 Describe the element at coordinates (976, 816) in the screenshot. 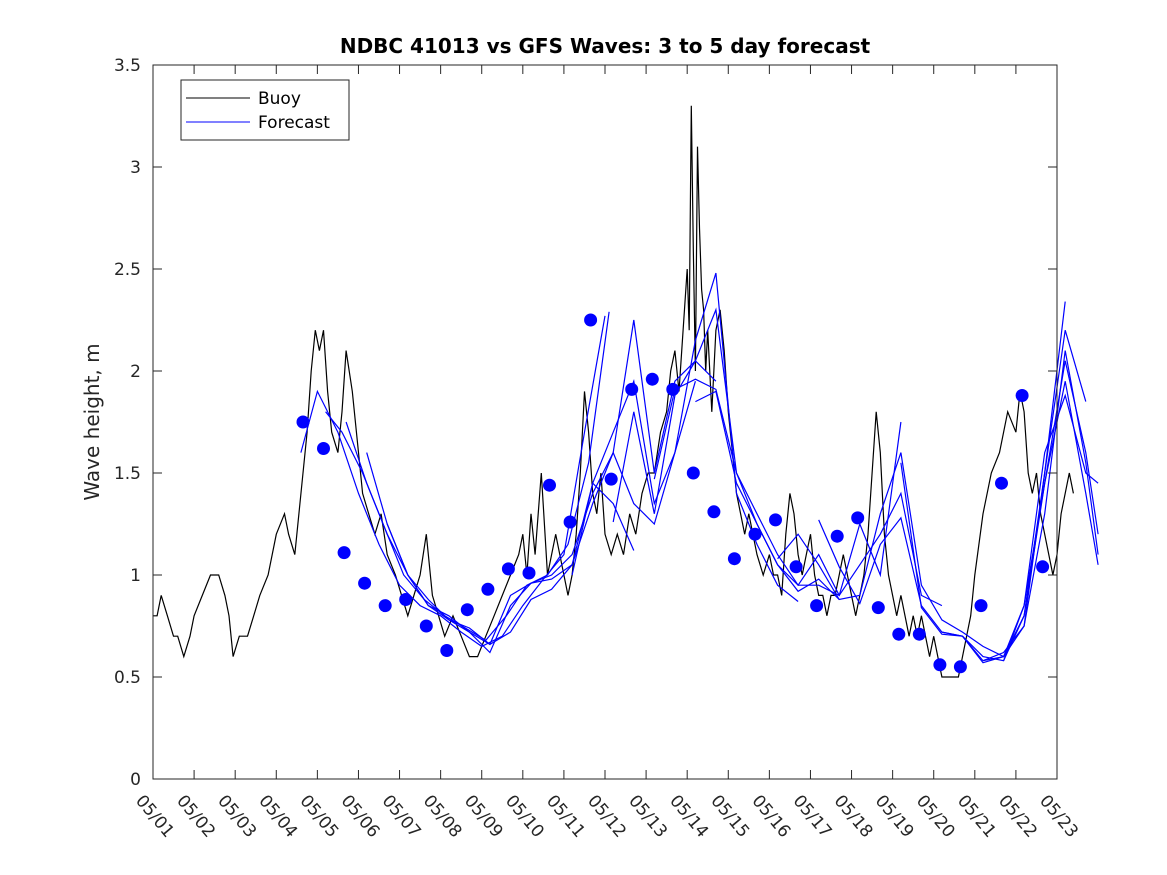

I see `x-tick-label: 05/21` at that location.